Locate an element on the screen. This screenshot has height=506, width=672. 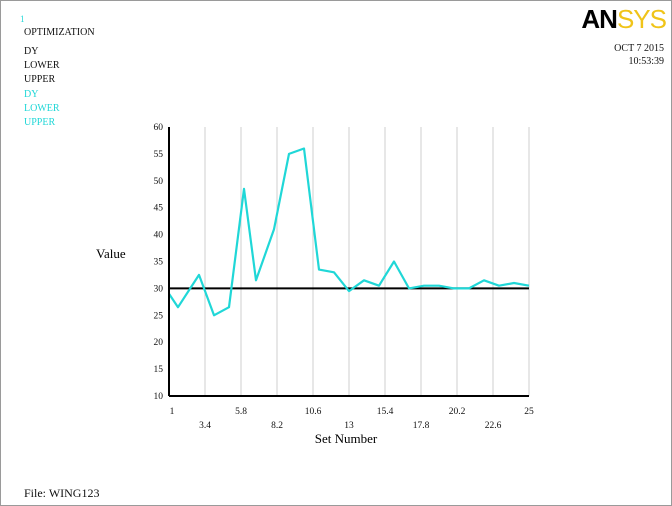
x-tick-label: 15.4 is located at coordinates (385, 412).